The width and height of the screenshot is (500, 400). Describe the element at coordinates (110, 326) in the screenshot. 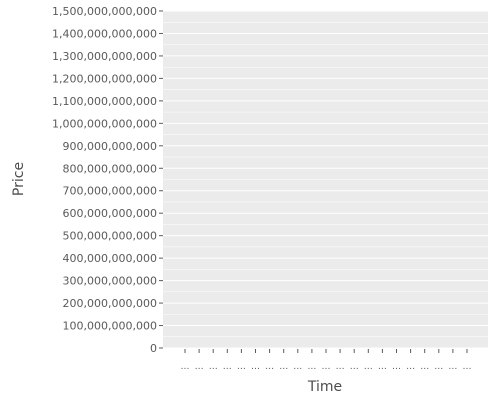

I see `y-tick-label: 100,000,000,000` at that location.